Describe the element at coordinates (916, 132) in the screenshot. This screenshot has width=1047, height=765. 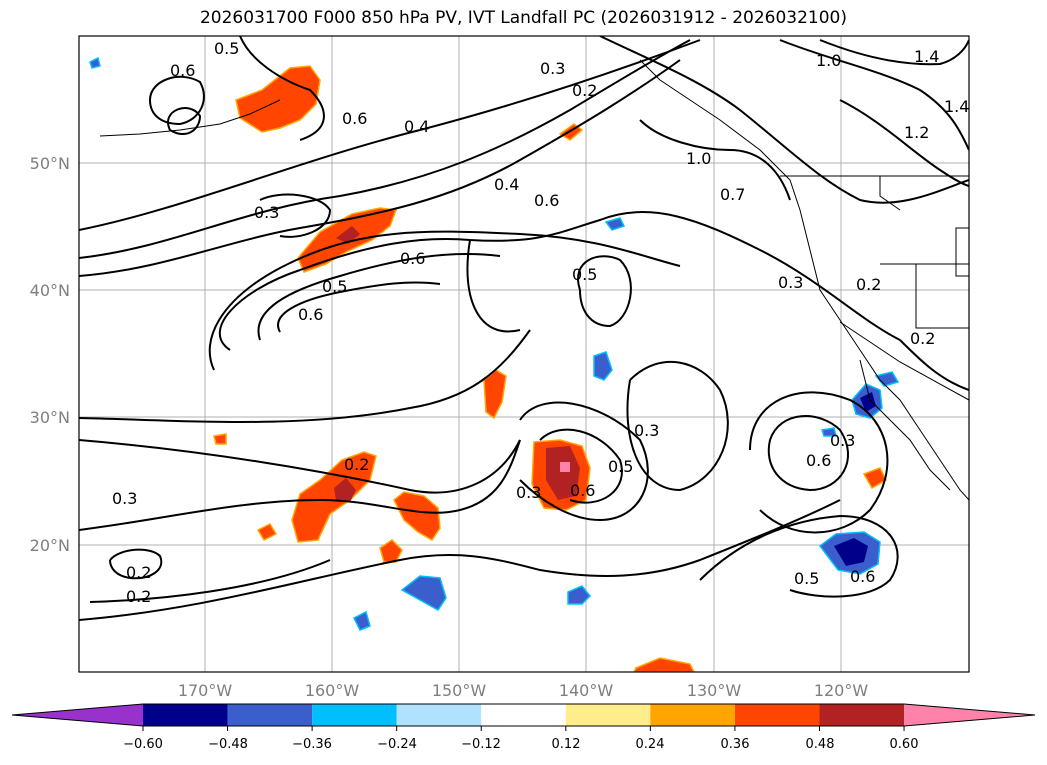
I see `contour-label: 1.2` at that location.